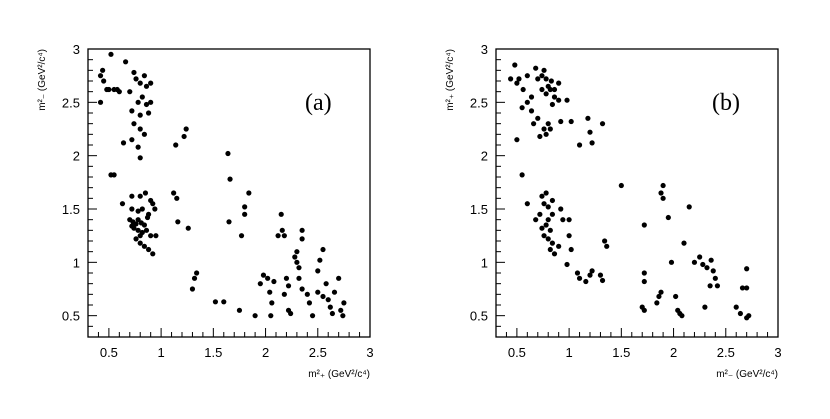 The width and height of the screenshot is (830, 419). I want to click on y-tick-label: 2.5, so click(479, 102).